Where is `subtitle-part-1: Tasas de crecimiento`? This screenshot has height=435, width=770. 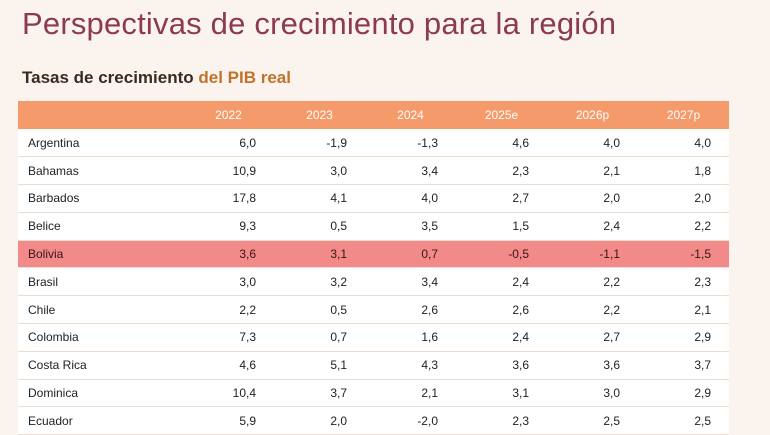
subtitle-part-1: Tasas de crecimiento is located at coordinates (108, 77).